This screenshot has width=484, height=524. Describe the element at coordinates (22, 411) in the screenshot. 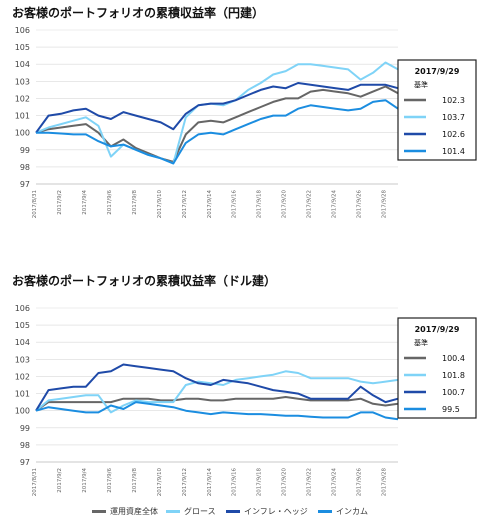

I see `dollar-ytick-label: 100` at that location.